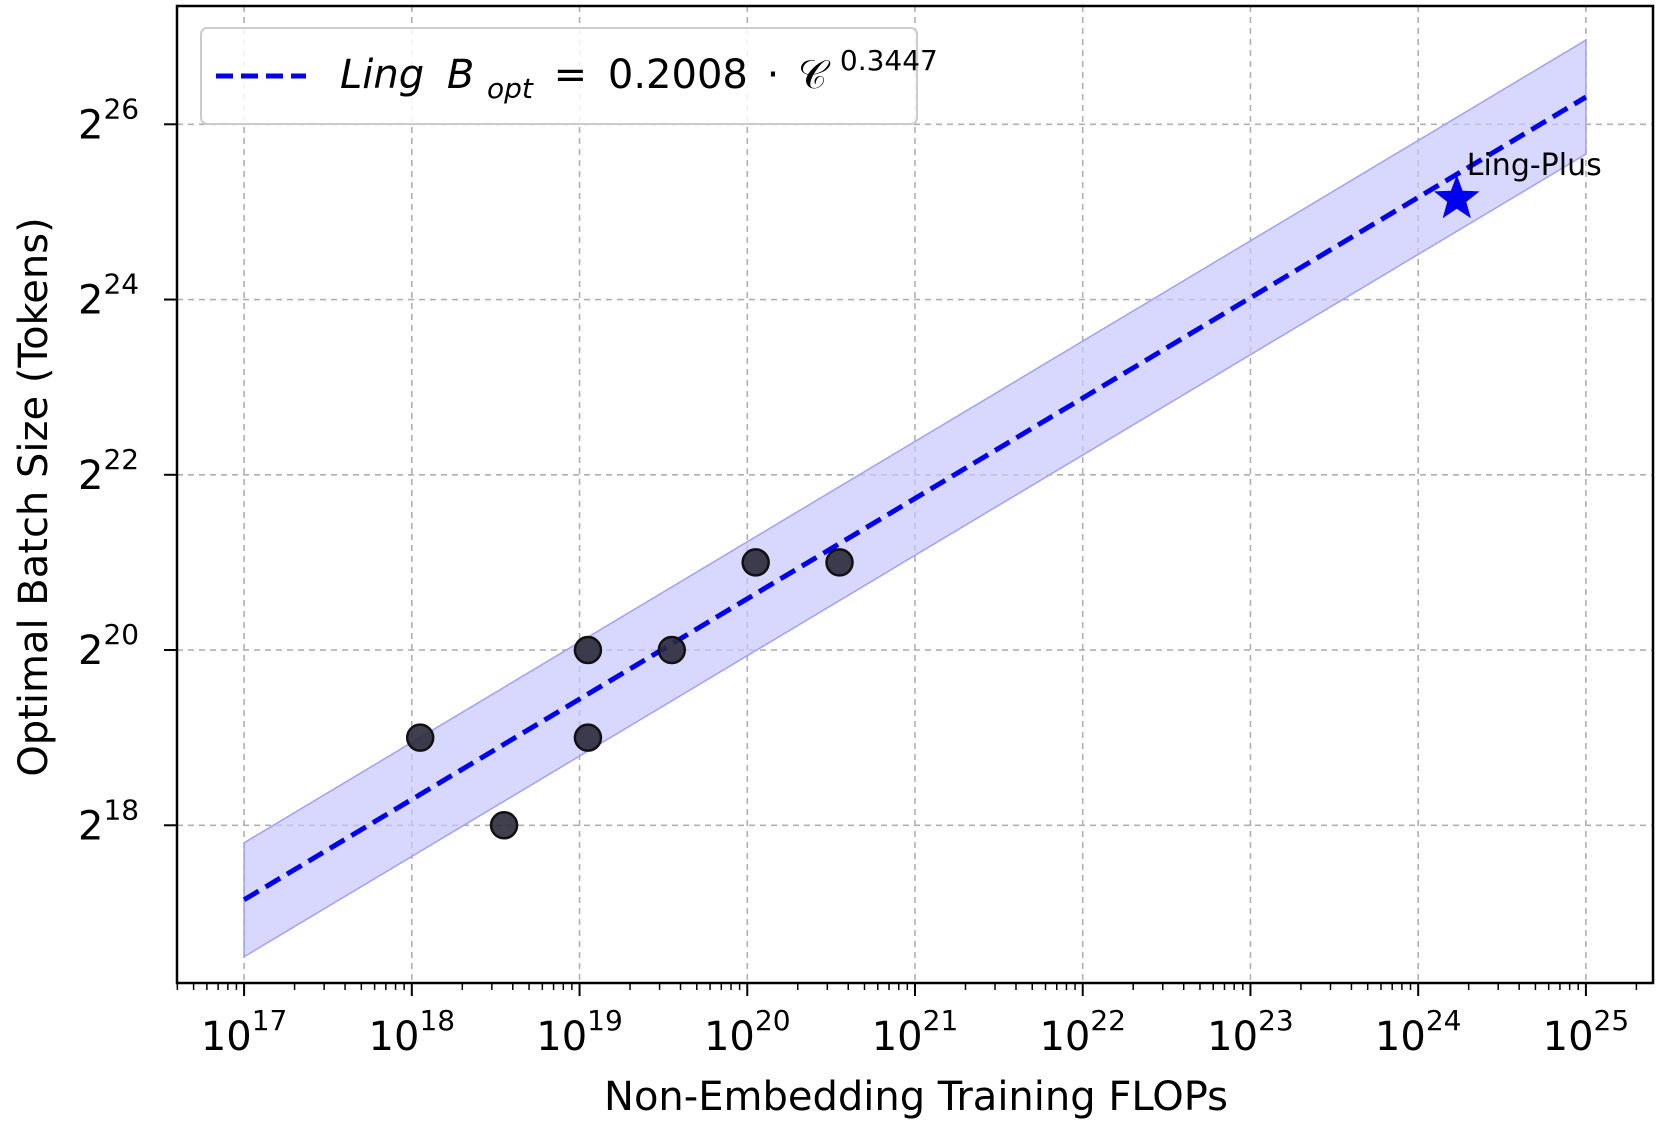  I want to click on legend-name: Ling, so click(382, 75).